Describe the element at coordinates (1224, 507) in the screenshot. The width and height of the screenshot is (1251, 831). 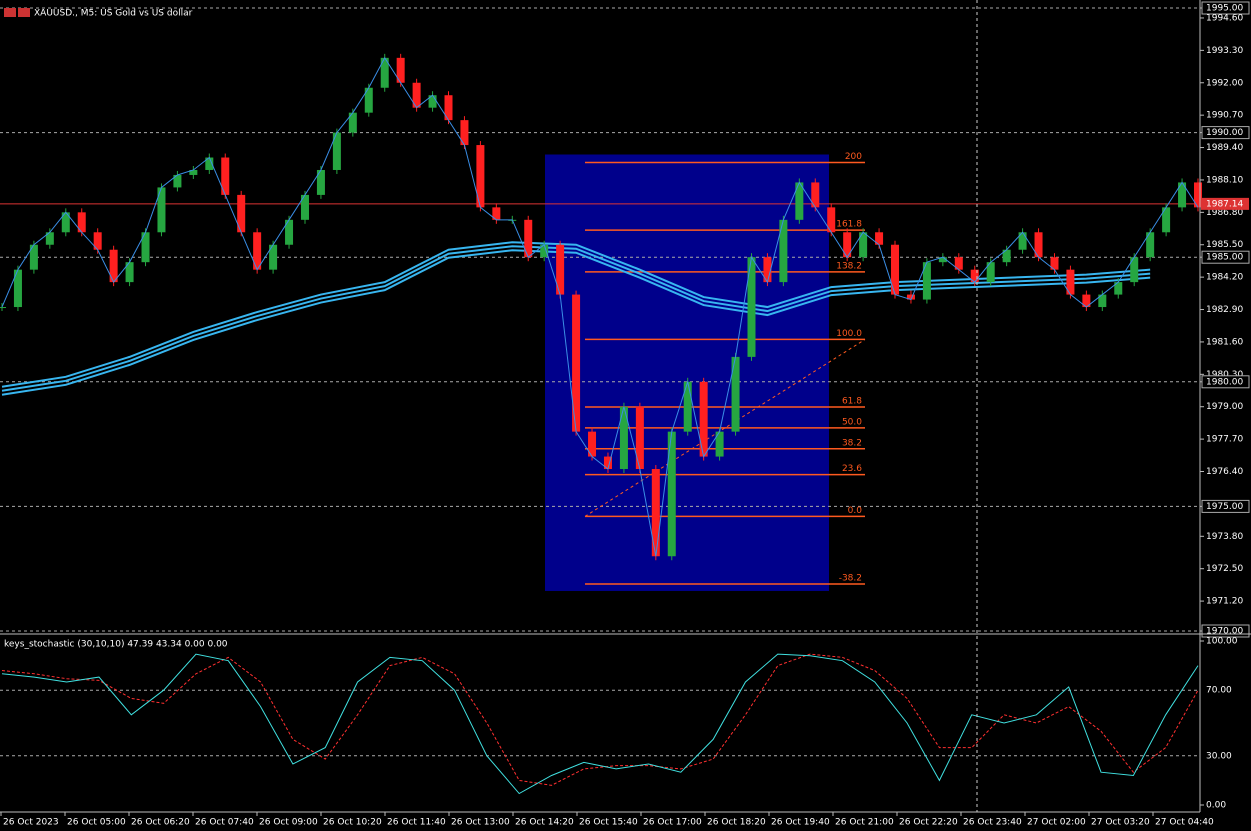
I see `y-tick-label: 1975.00` at that location.